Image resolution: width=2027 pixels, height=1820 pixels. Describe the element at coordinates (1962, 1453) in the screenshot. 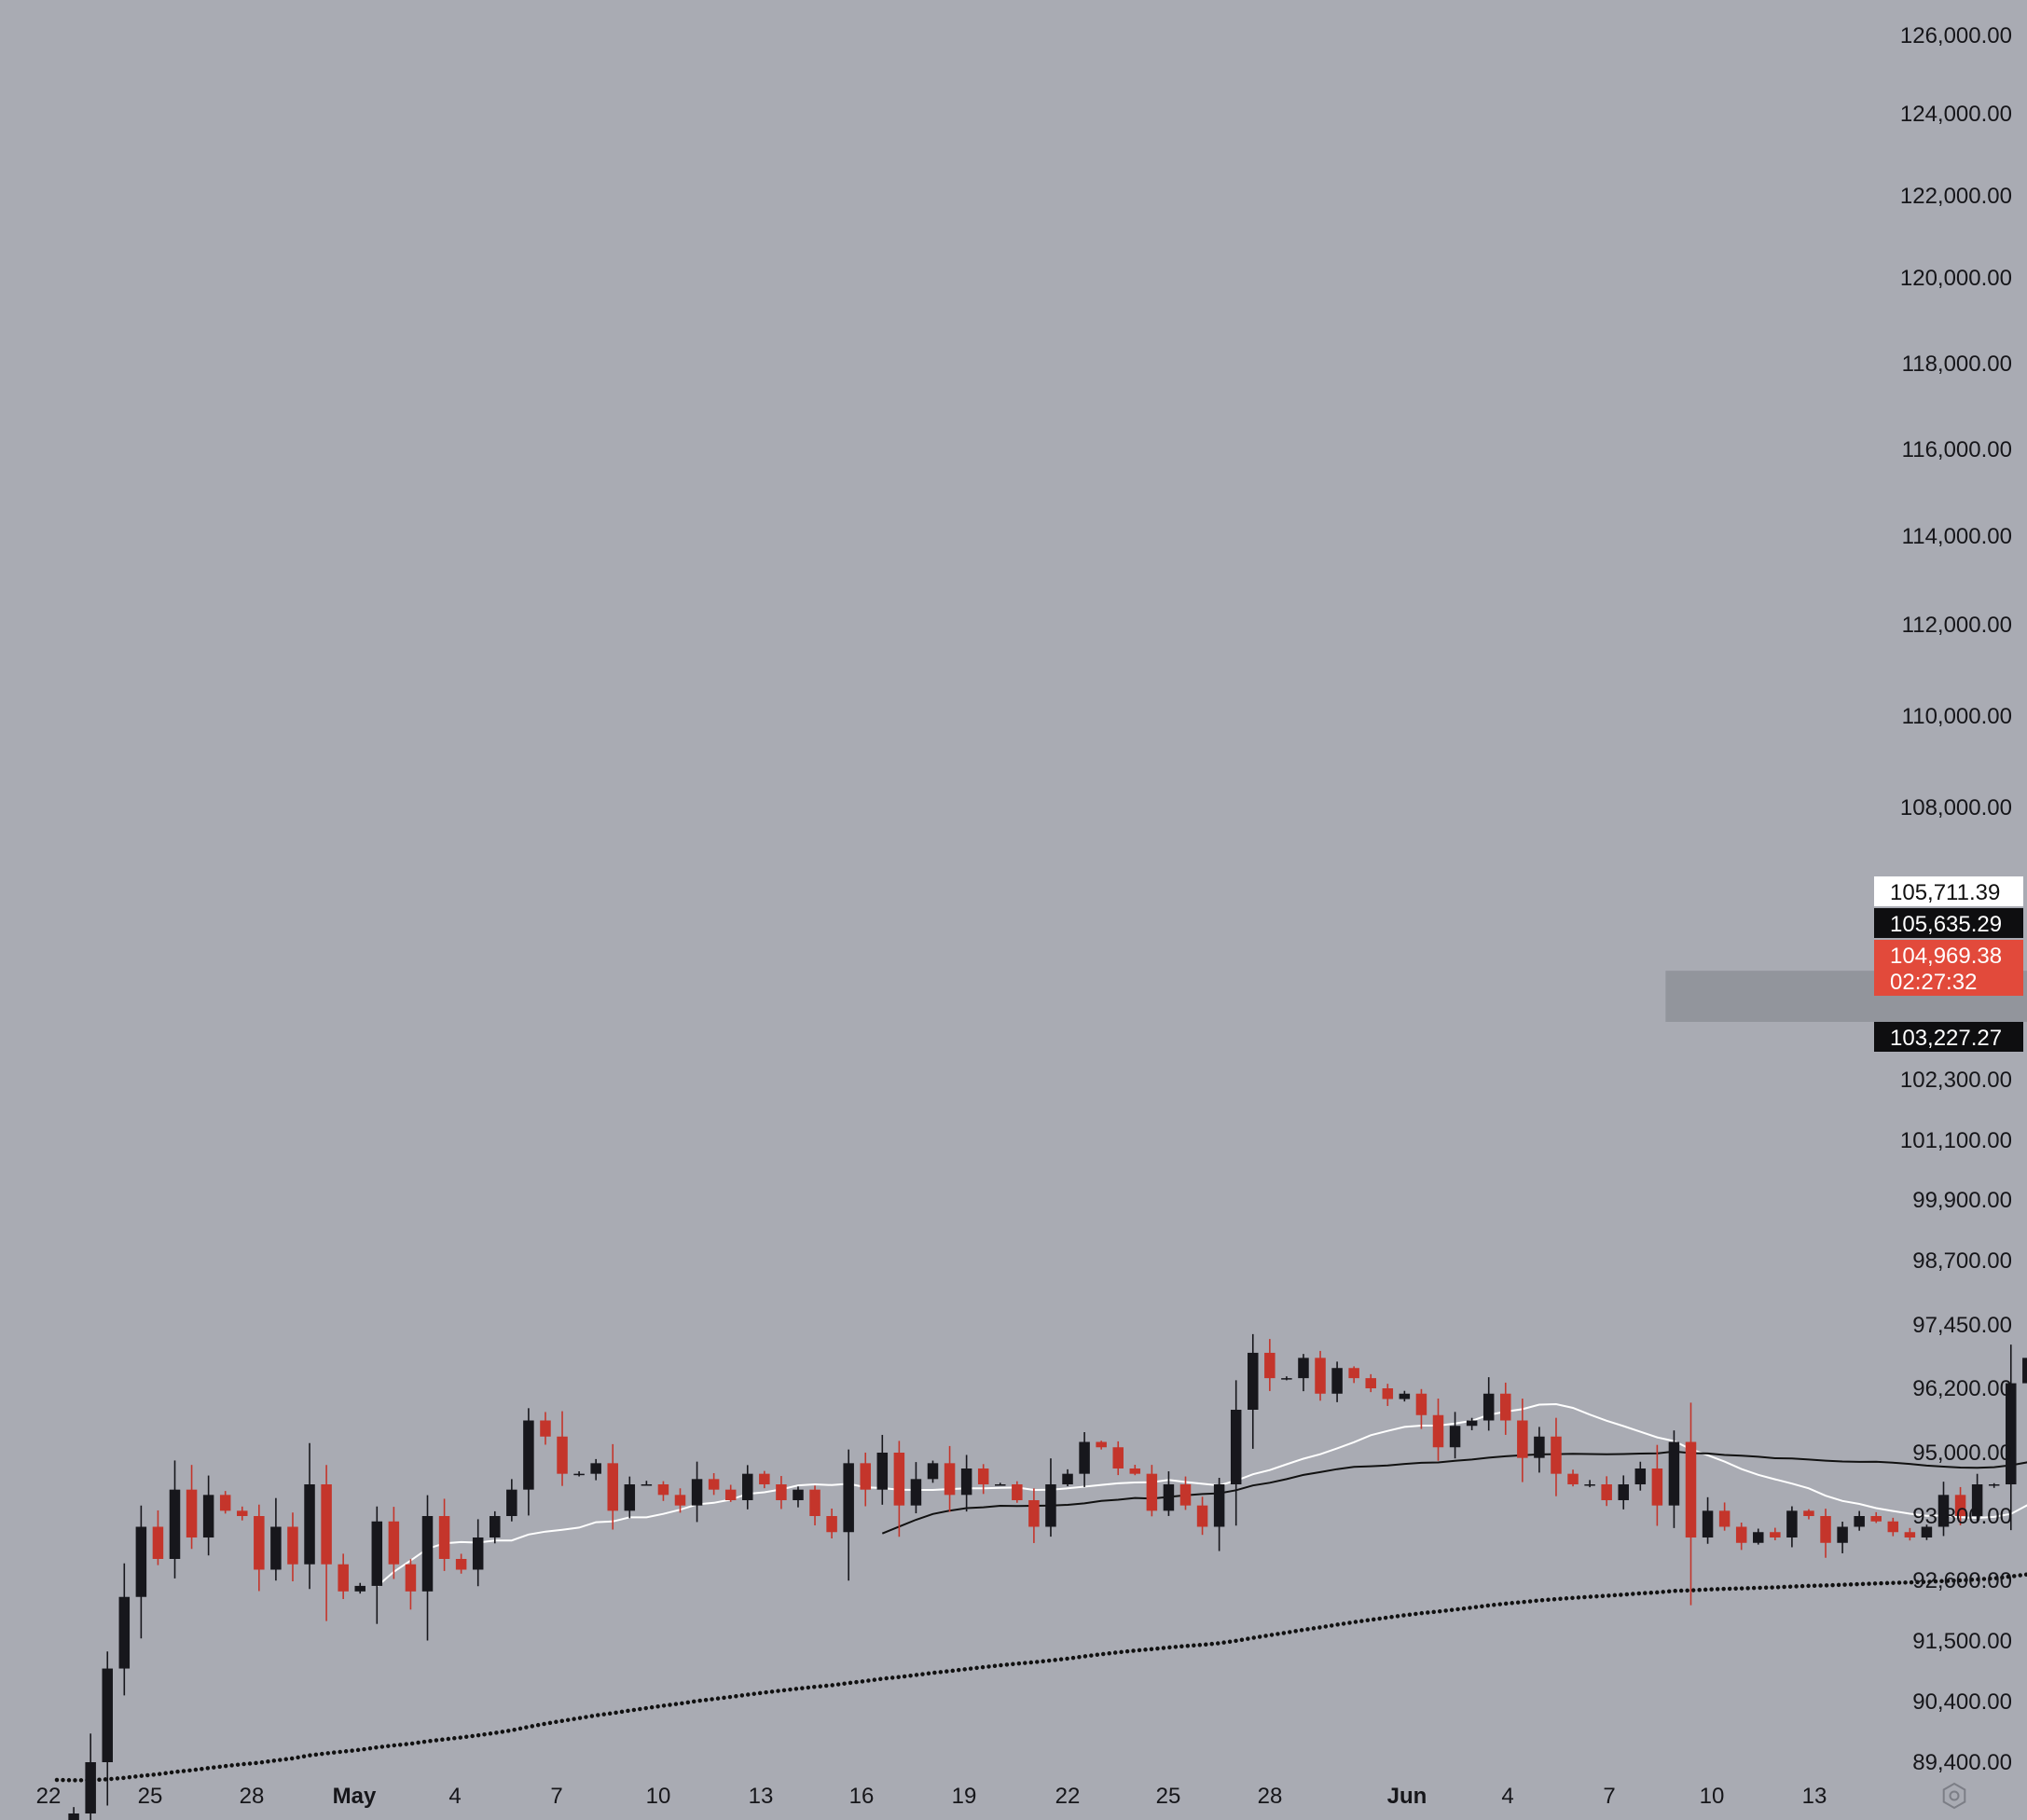

I see `y-tick-label: 95,000.00` at that location.